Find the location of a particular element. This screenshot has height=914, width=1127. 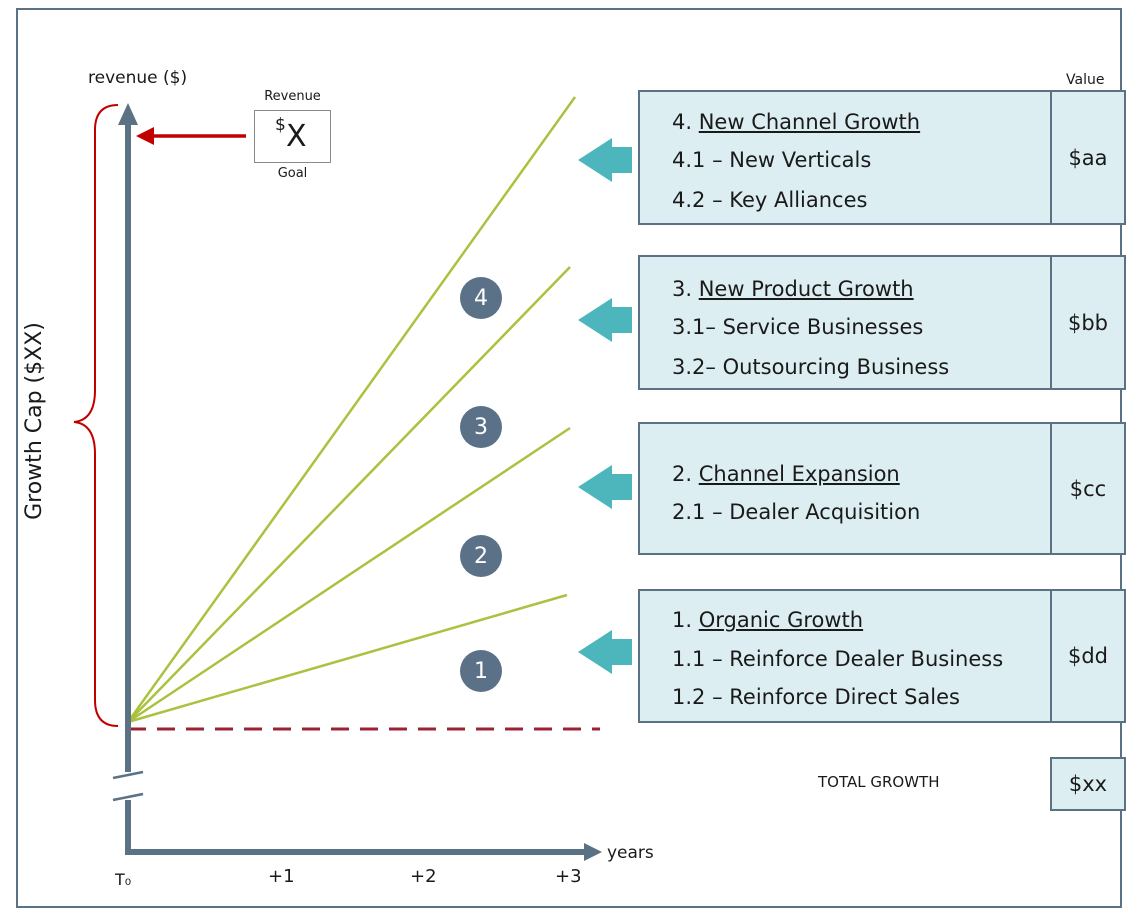

strategy-line: 1.2 – Reinforce Direct Sales is located at coordinates (816, 697).